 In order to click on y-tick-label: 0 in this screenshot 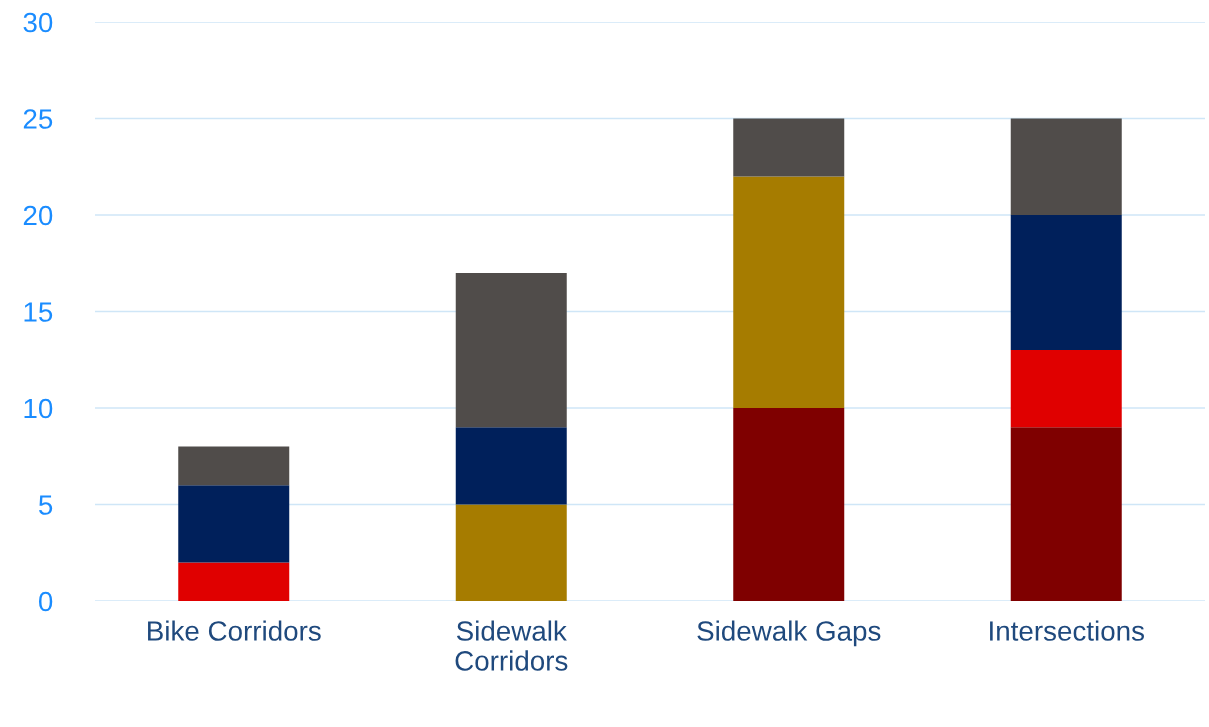, I will do `click(45, 601)`.